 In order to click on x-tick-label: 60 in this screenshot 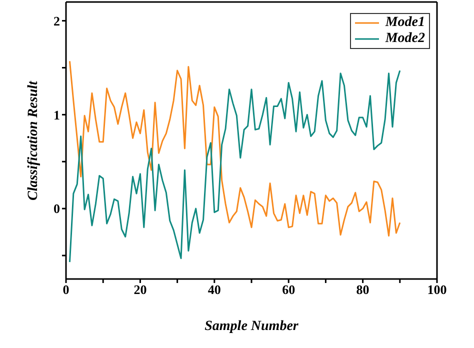, I will do `click(289, 290)`.